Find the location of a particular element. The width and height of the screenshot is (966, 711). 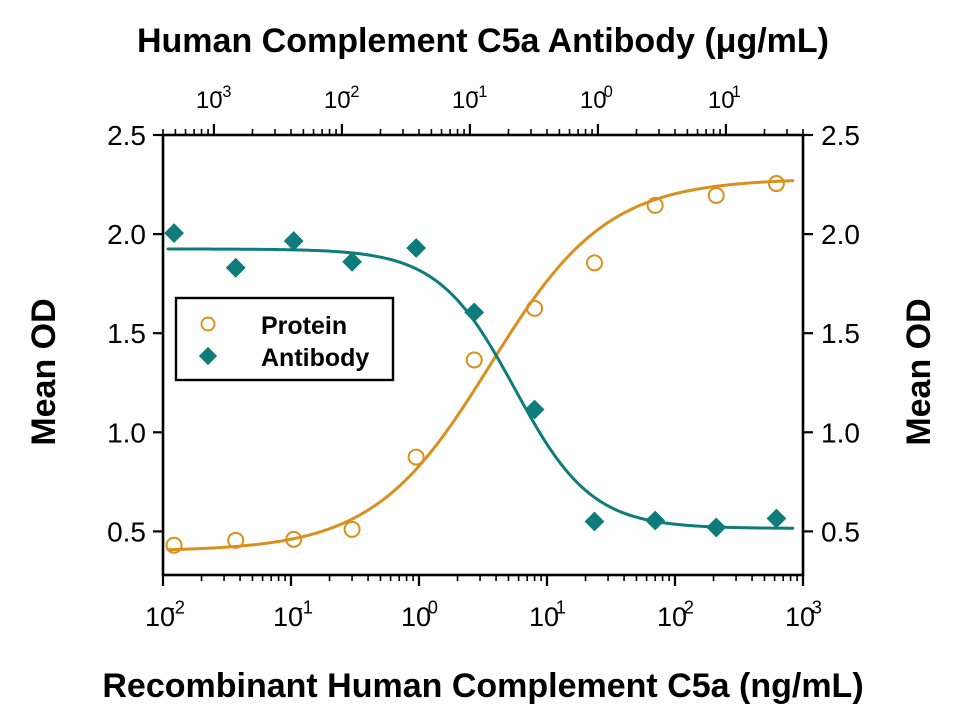

legend-label-antibody: Antibody is located at coordinates (315, 358).